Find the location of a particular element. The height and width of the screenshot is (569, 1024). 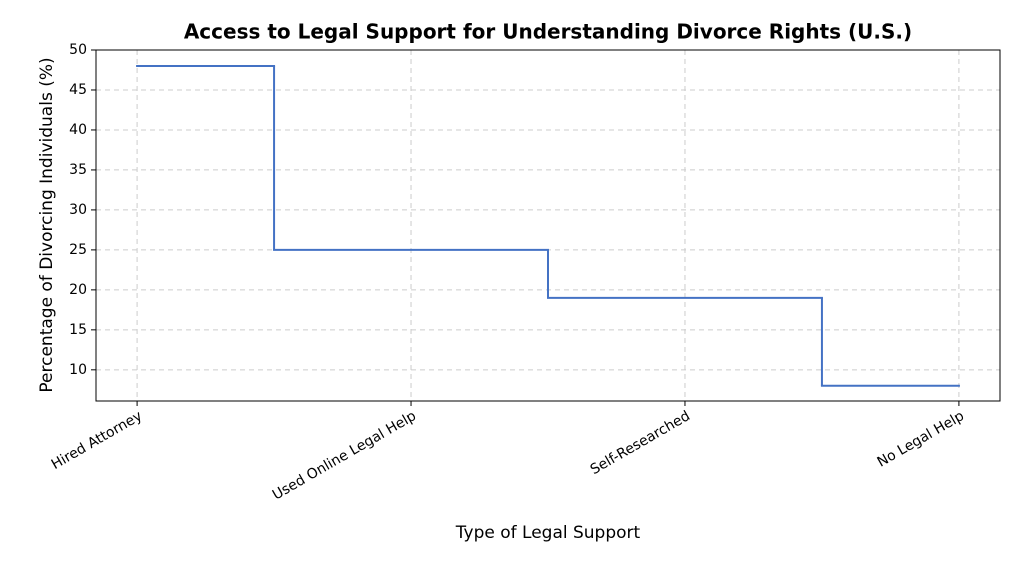

y-tick-label: 45 is located at coordinates (78, 90).